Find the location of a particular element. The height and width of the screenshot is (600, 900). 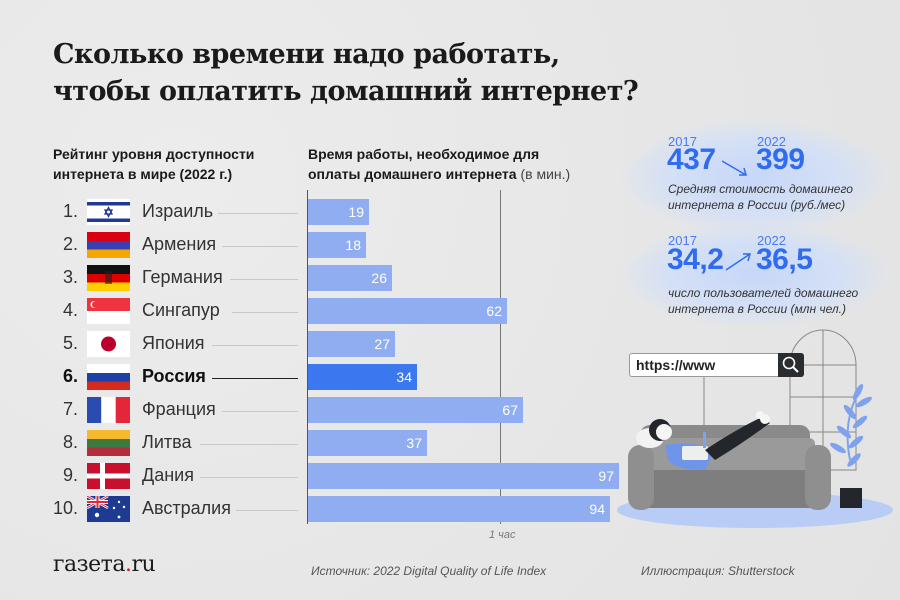

logo-text: газета is located at coordinates (89, 564).